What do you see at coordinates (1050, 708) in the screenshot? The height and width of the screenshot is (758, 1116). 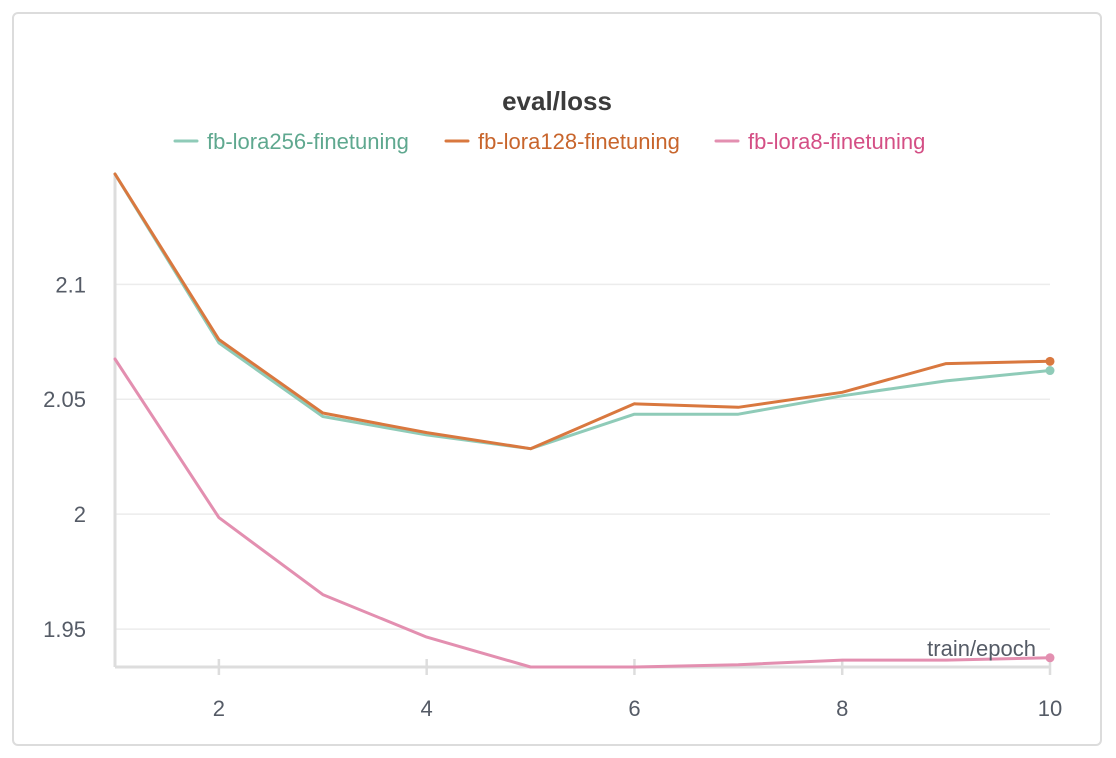 I see `x-tick-label: 10` at bounding box center [1050, 708].